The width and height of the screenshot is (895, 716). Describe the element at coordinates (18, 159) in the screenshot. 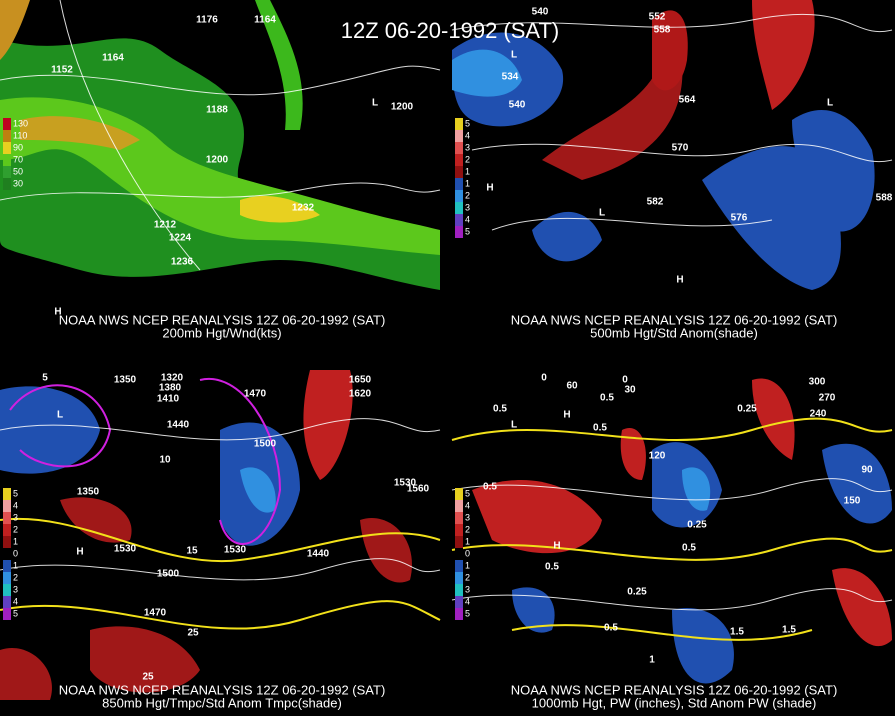

I see `colorbar-label: 70` at that location.